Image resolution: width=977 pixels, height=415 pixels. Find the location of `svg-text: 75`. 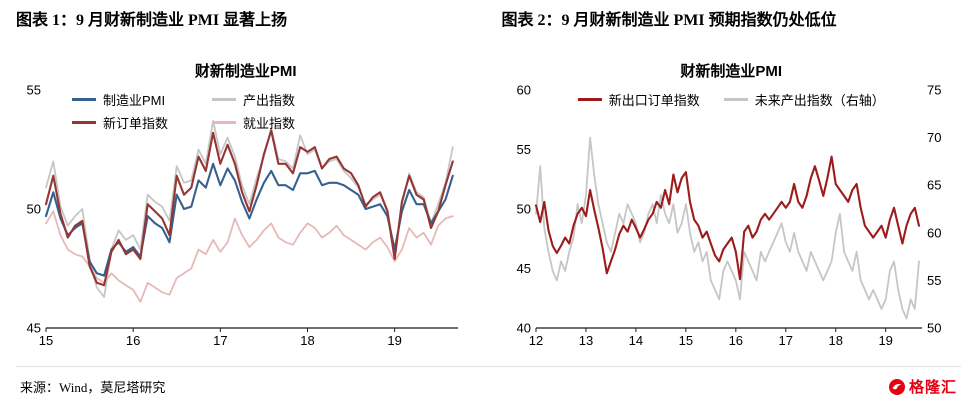

svg-text: 75 is located at coordinates (934, 90).